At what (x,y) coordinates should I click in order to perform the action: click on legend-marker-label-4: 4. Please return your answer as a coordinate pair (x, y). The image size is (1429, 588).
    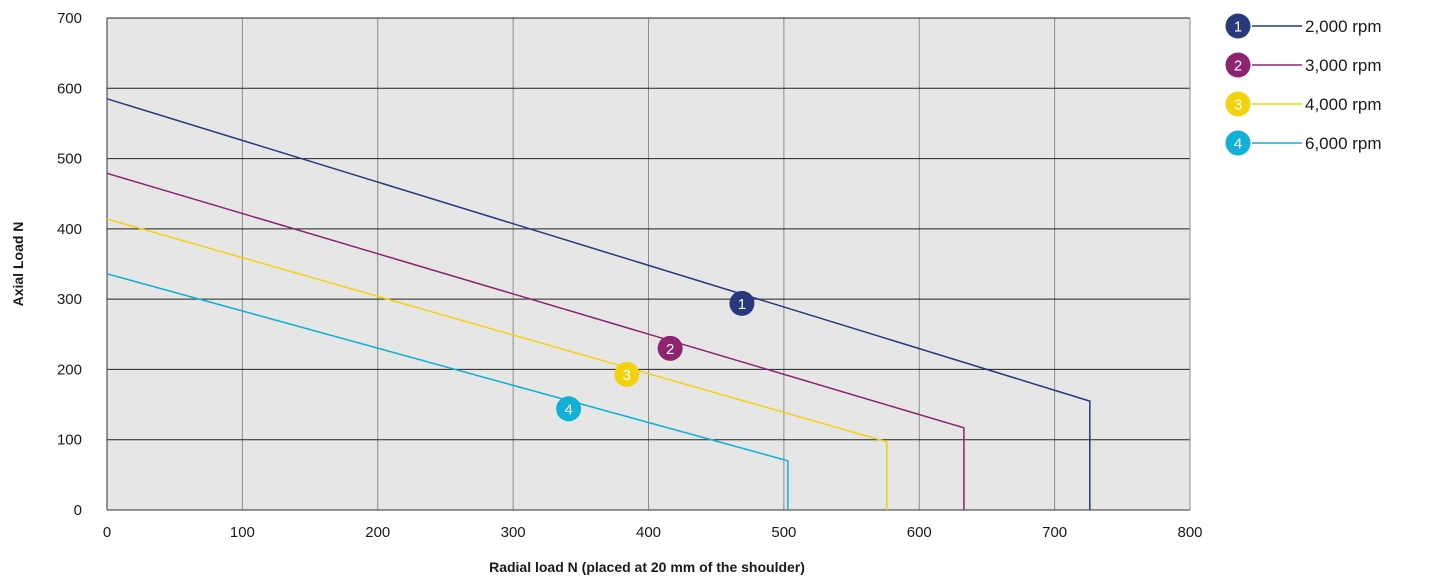
    Looking at the image, I should click on (1238, 144).